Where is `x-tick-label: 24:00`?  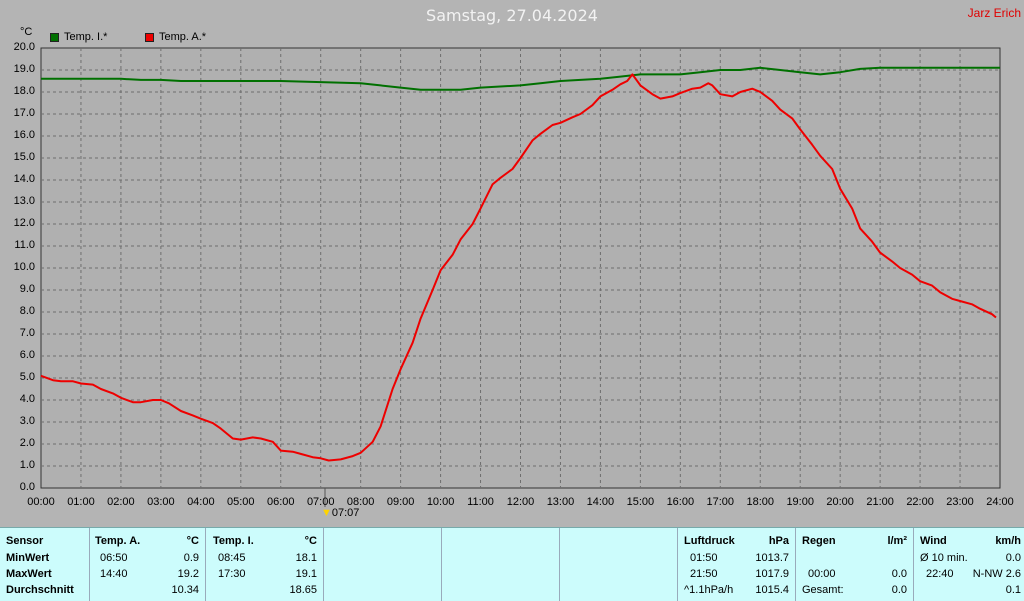 x-tick-label: 24:00 is located at coordinates (1000, 502).